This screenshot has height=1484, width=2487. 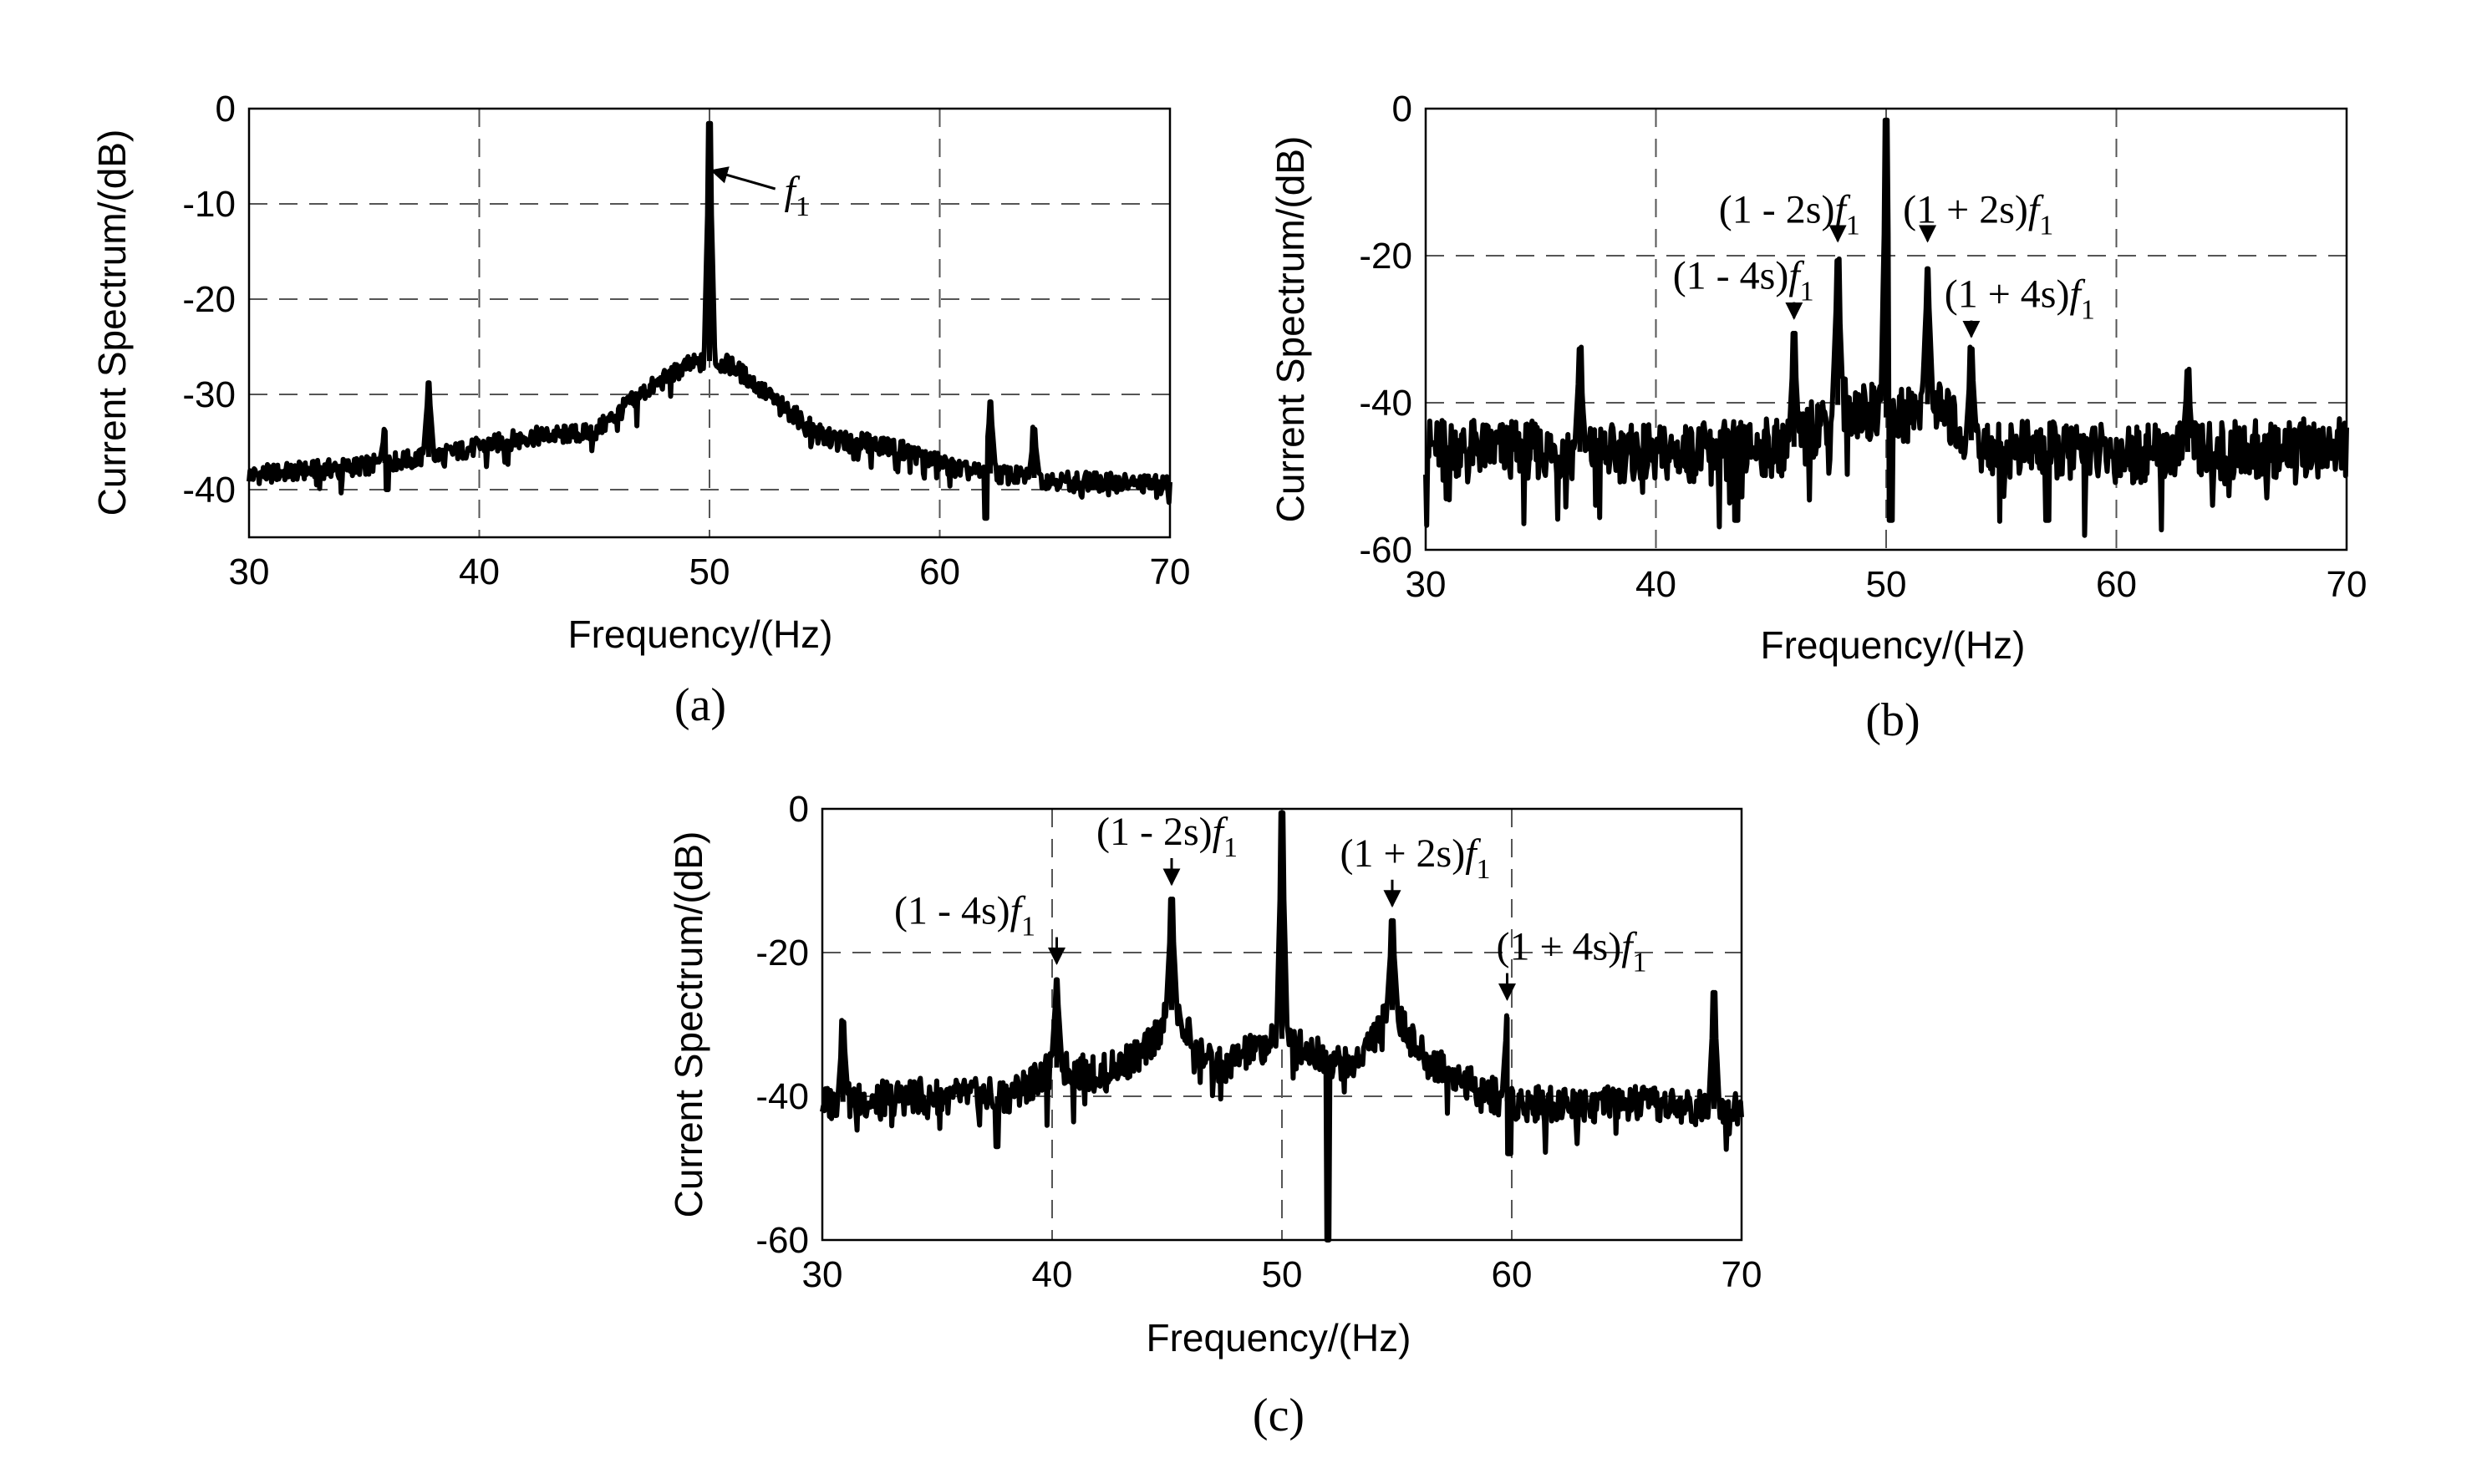 What do you see at coordinates (742, 178) in the screenshot?
I see `annotation-arrow` at bounding box center [742, 178].